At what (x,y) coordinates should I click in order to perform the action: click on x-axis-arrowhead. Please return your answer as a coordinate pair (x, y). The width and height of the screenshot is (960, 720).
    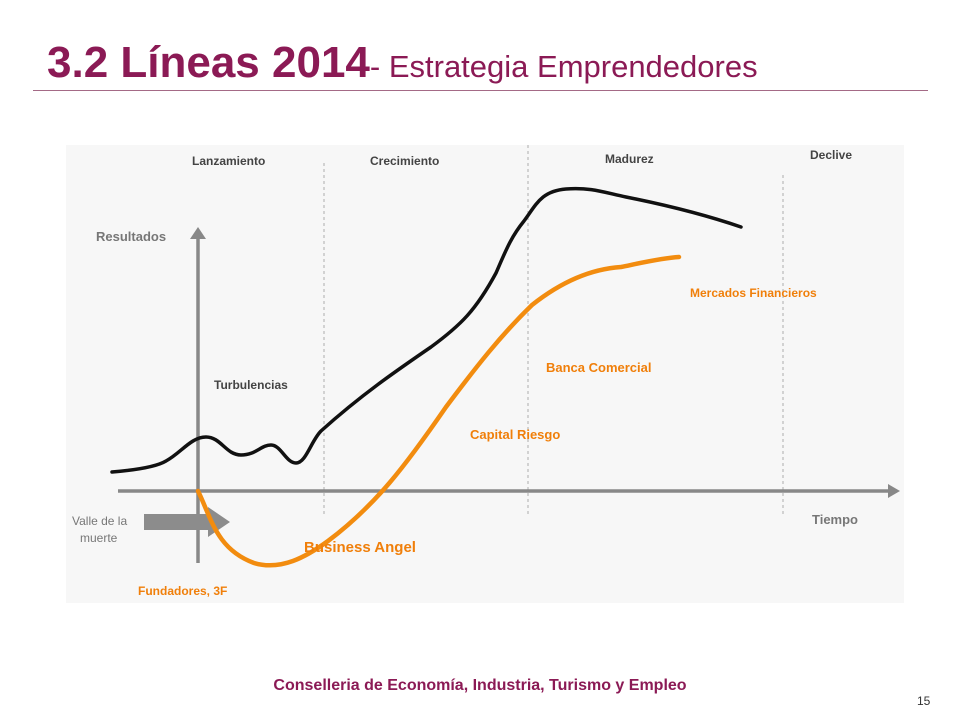
    Looking at the image, I should click on (894, 491).